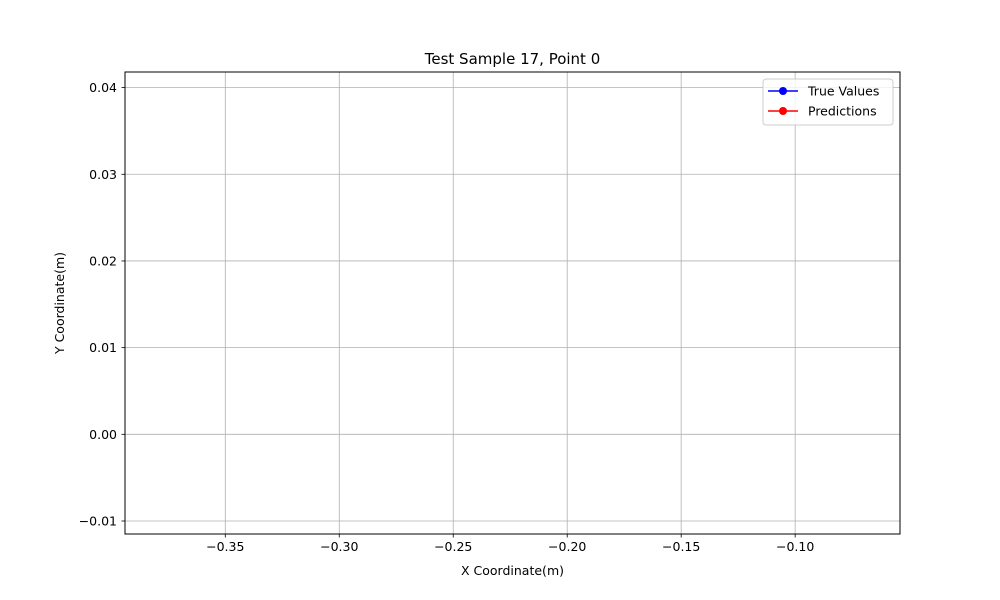 The image size is (1000, 600). What do you see at coordinates (103, 174) in the screenshot?
I see `y-tick-label: 0.03` at bounding box center [103, 174].